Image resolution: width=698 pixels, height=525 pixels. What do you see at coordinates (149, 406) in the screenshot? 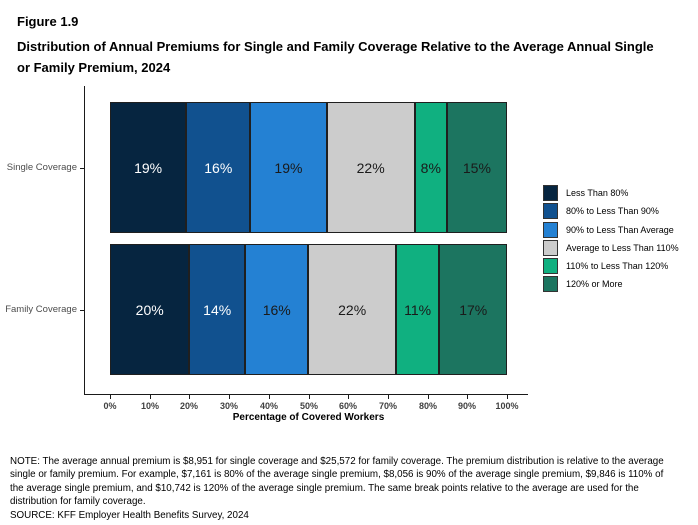
I see `x-axis-tick-label: 10%` at bounding box center [149, 406].